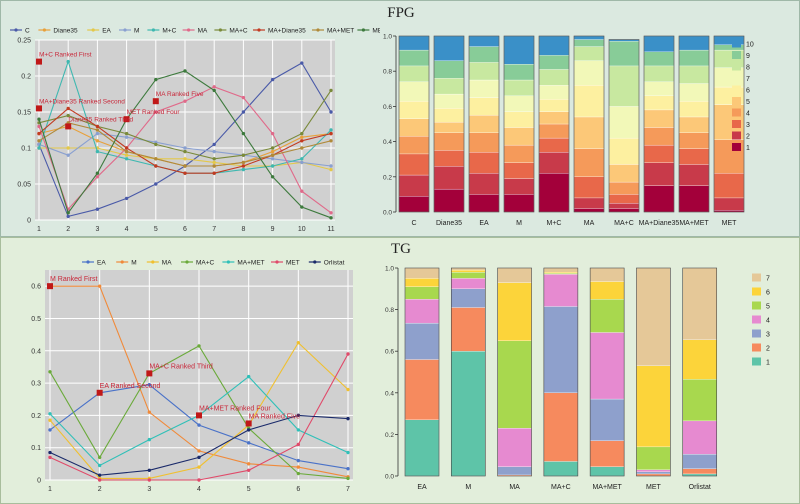 Image resolution: width=800 pixels, height=504 pixels. I want to click on bar-segment-M+C-9, so click(554, 62).